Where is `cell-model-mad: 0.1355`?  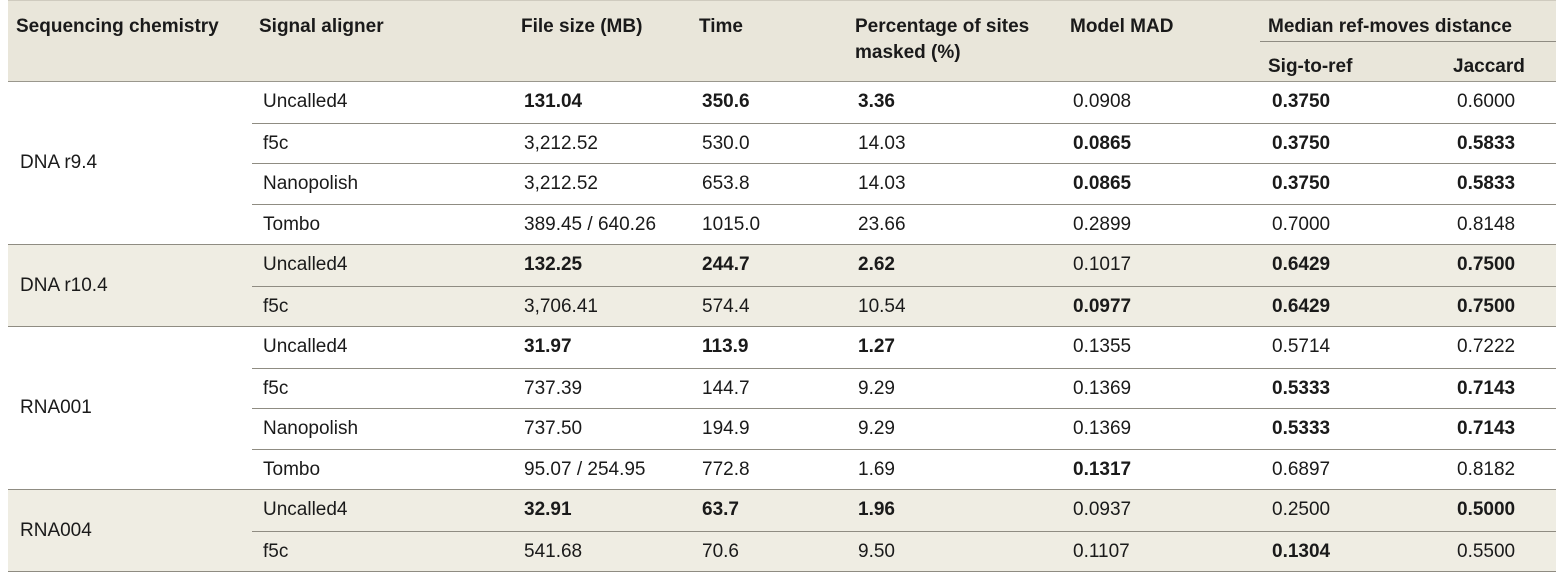
cell-model-mad: 0.1355 is located at coordinates (1102, 346).